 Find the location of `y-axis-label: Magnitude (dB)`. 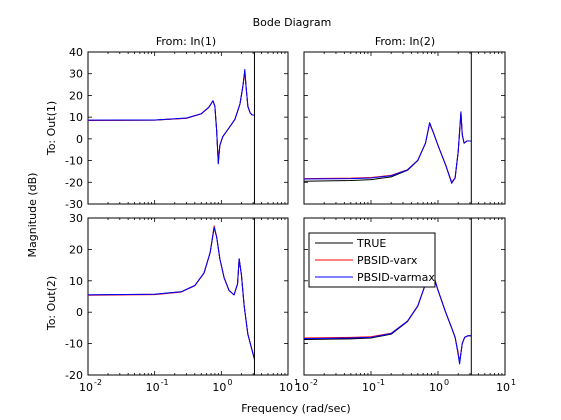

y-axis-label: Magnitude (dB) is located at coordinates (32, 215).